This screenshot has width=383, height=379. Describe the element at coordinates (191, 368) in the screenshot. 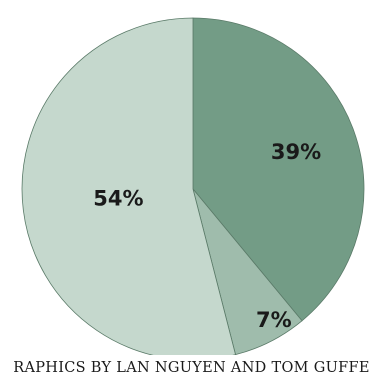

I see `graphics-credit: RAPHICS BY LAN NGUYEN AND TOM GUFFE` at that location.